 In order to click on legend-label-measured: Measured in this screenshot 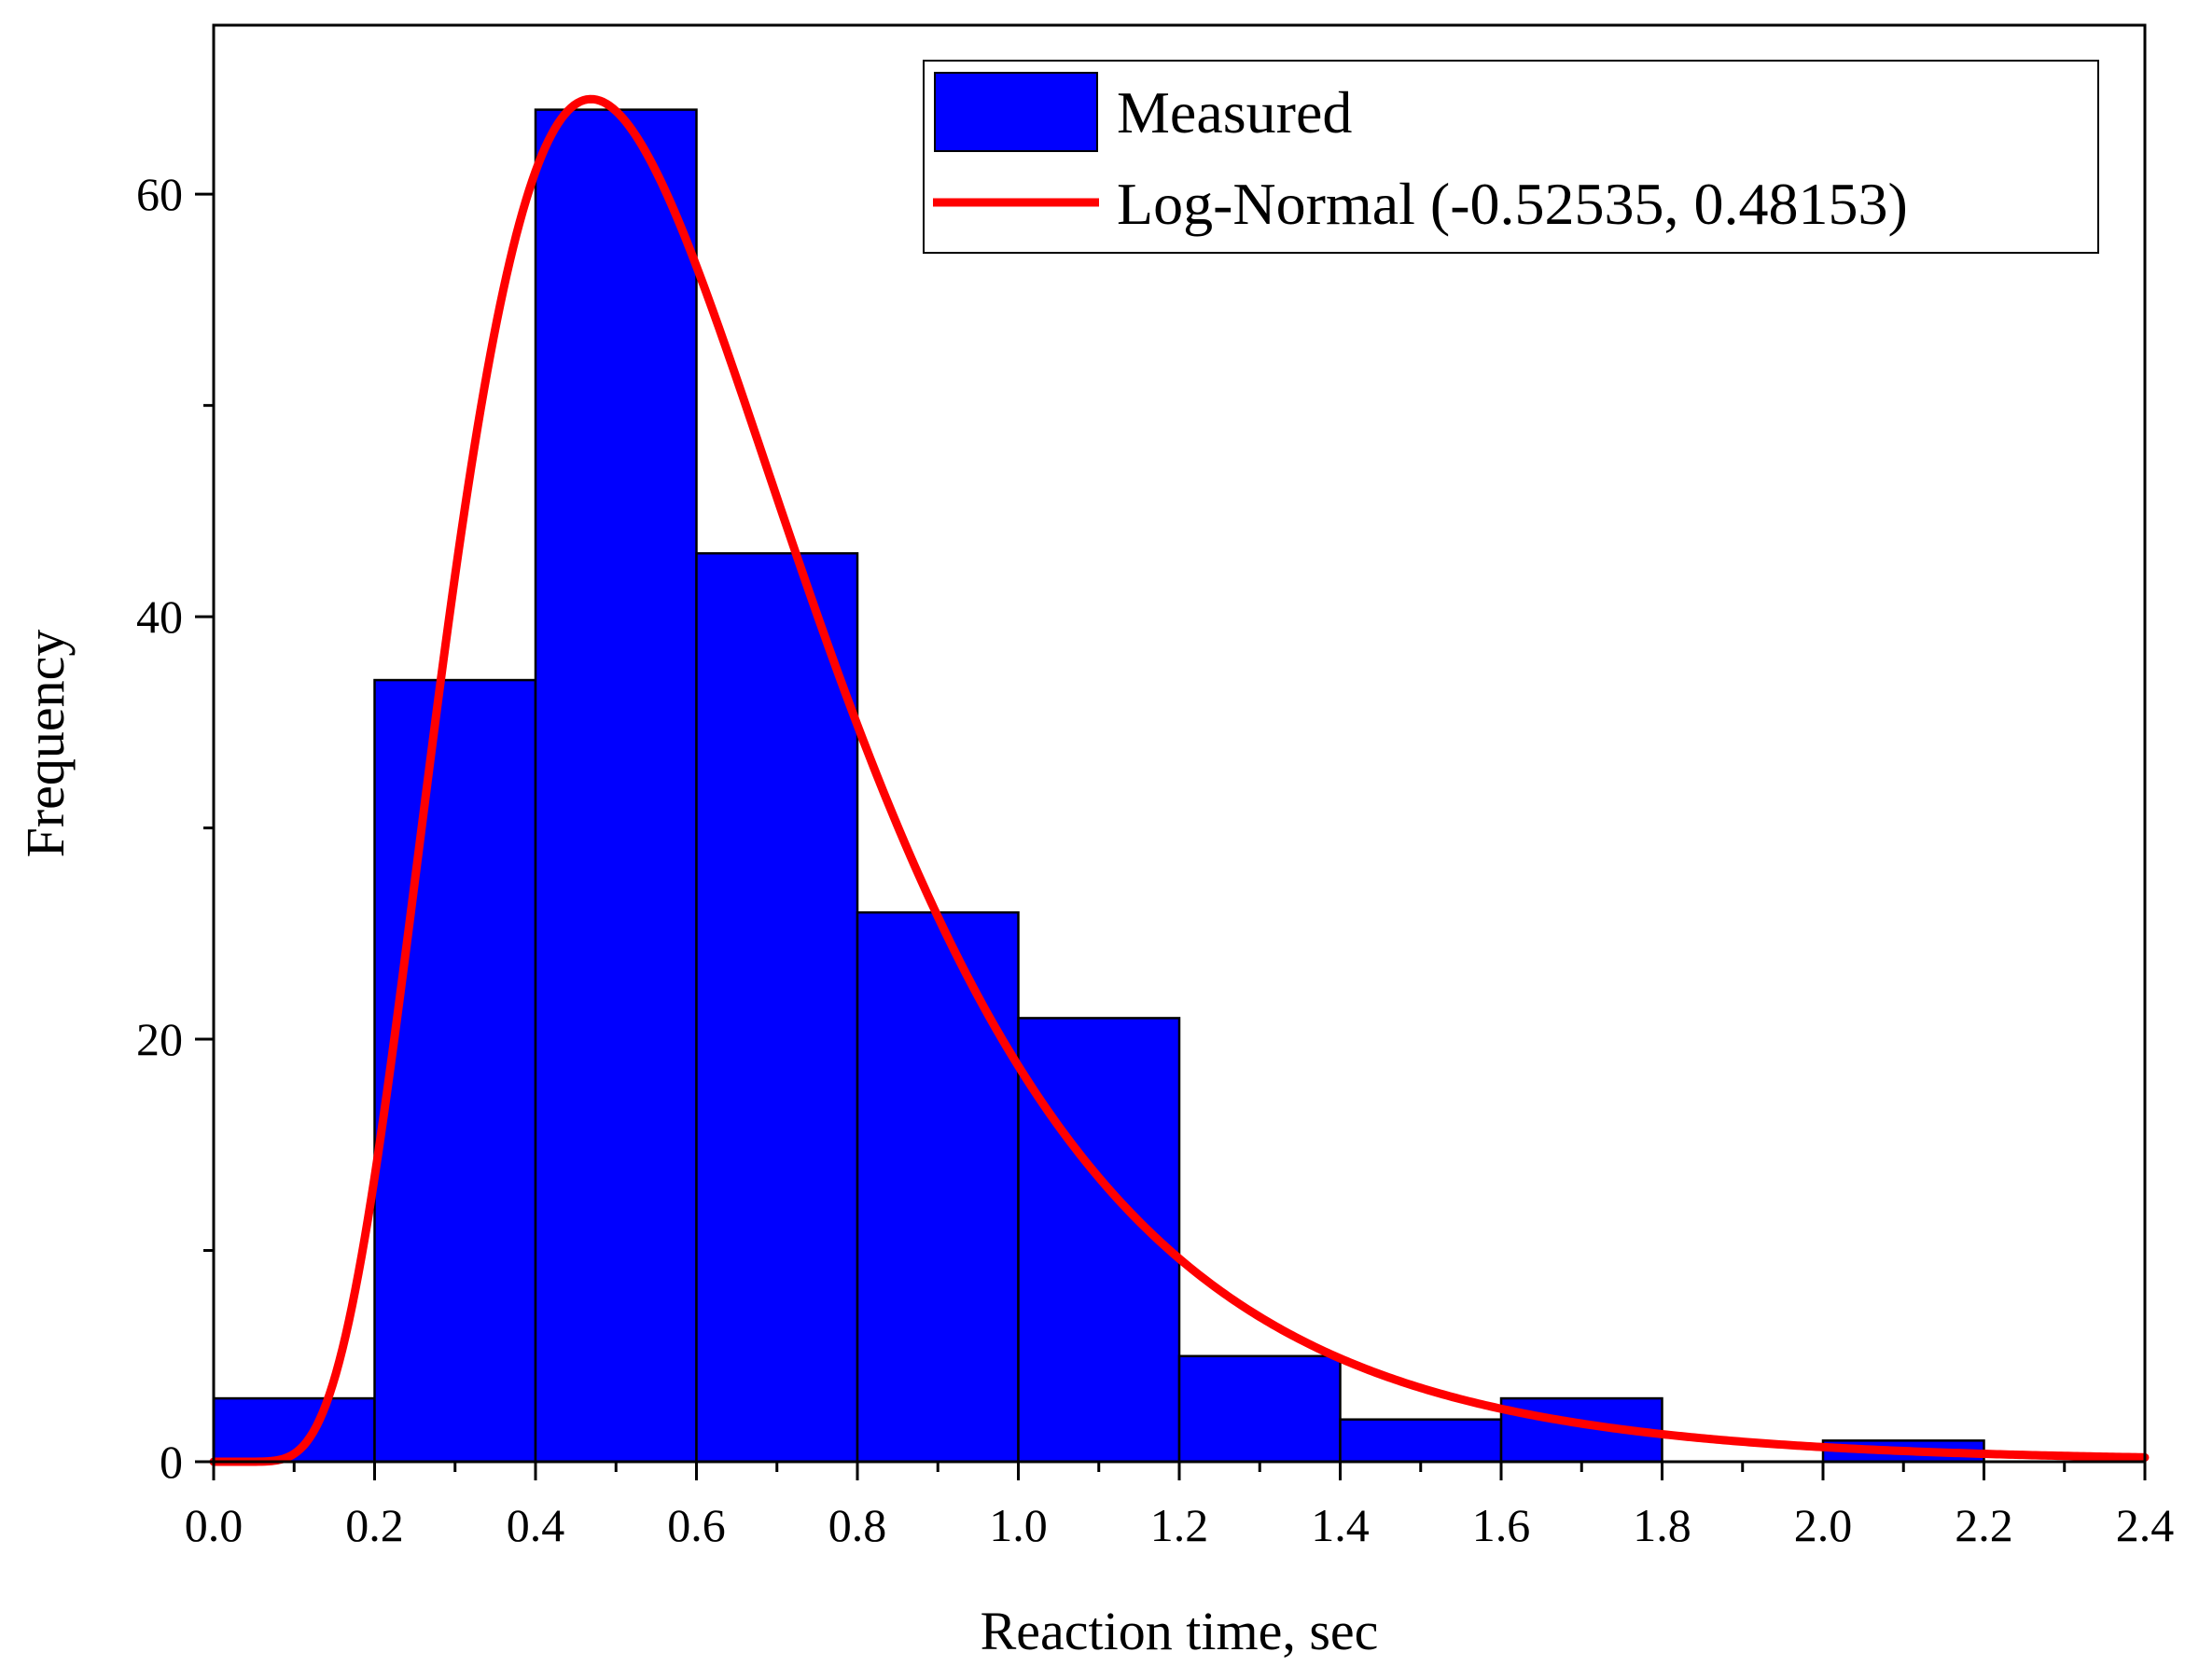, I will do `click(1235, 112)`.